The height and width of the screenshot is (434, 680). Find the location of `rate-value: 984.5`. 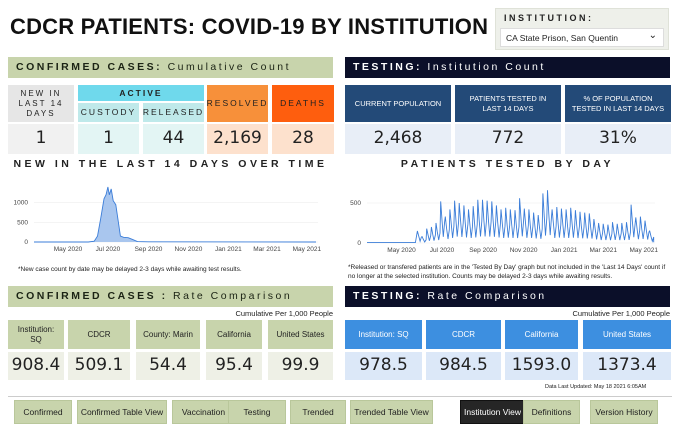

rate-value: 984.5 is located at coordinates (463, 366).